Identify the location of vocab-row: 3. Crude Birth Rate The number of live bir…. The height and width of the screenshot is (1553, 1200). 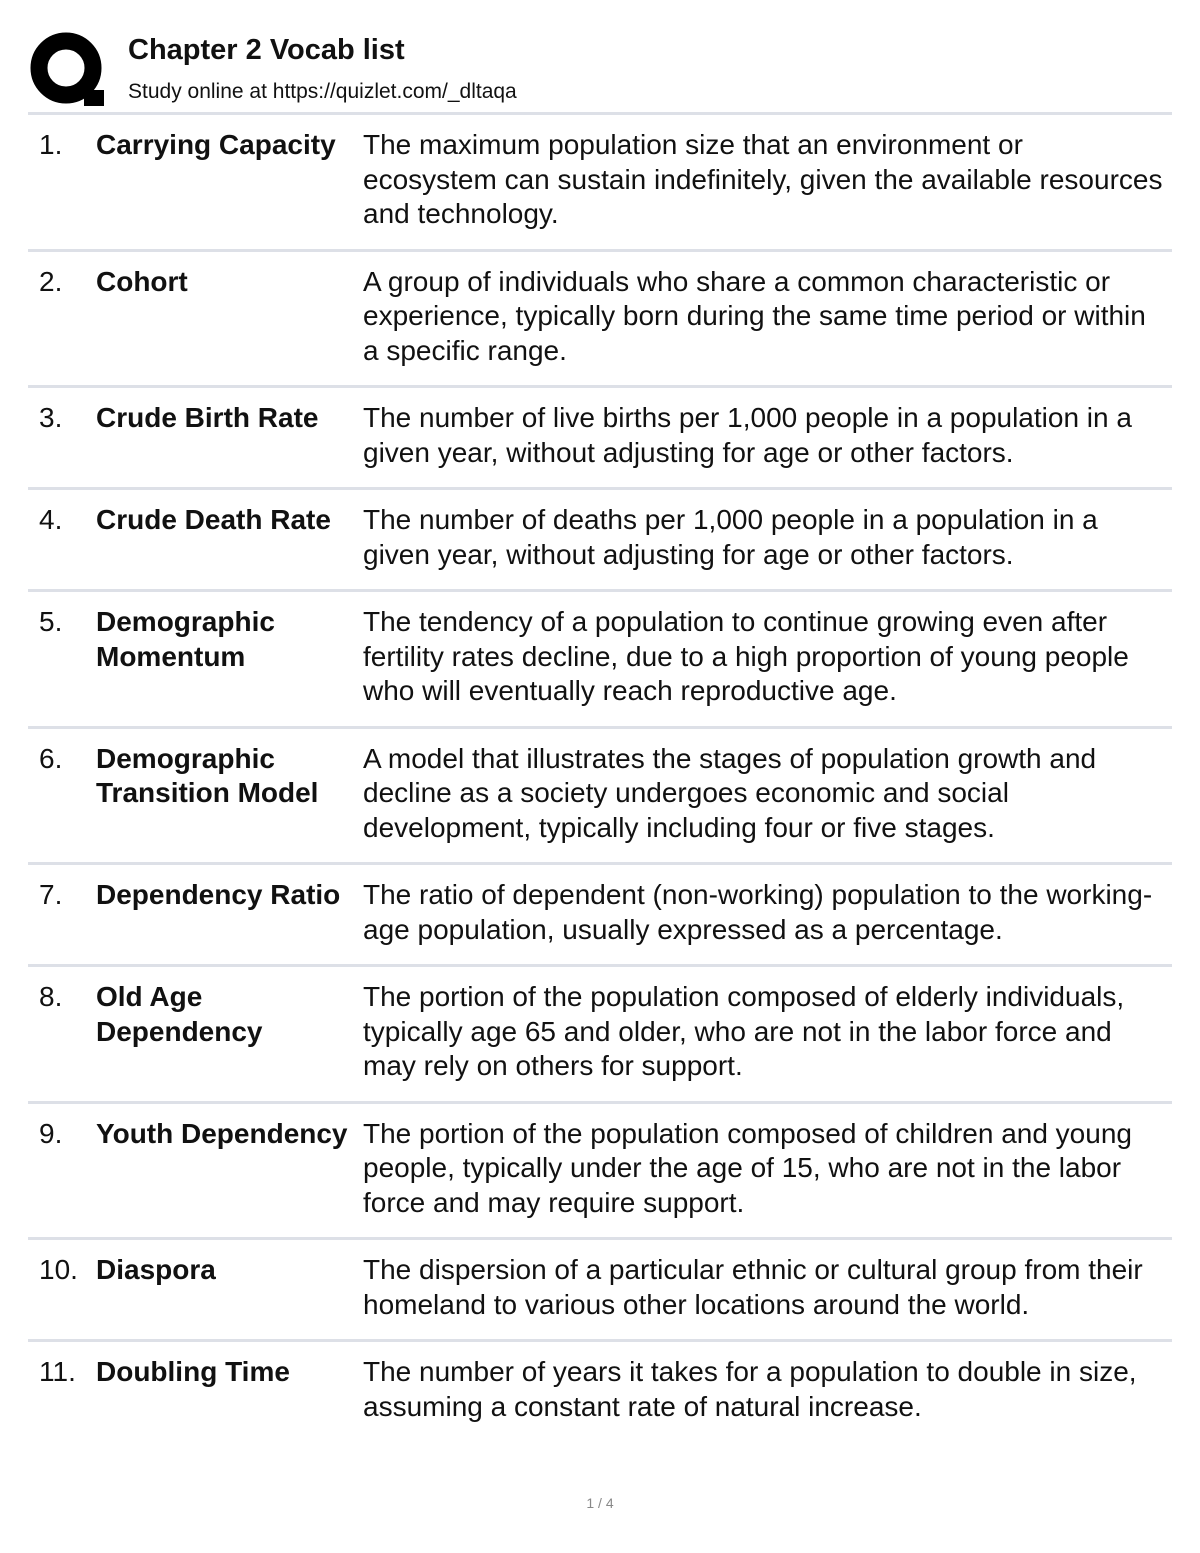
(600, 436).